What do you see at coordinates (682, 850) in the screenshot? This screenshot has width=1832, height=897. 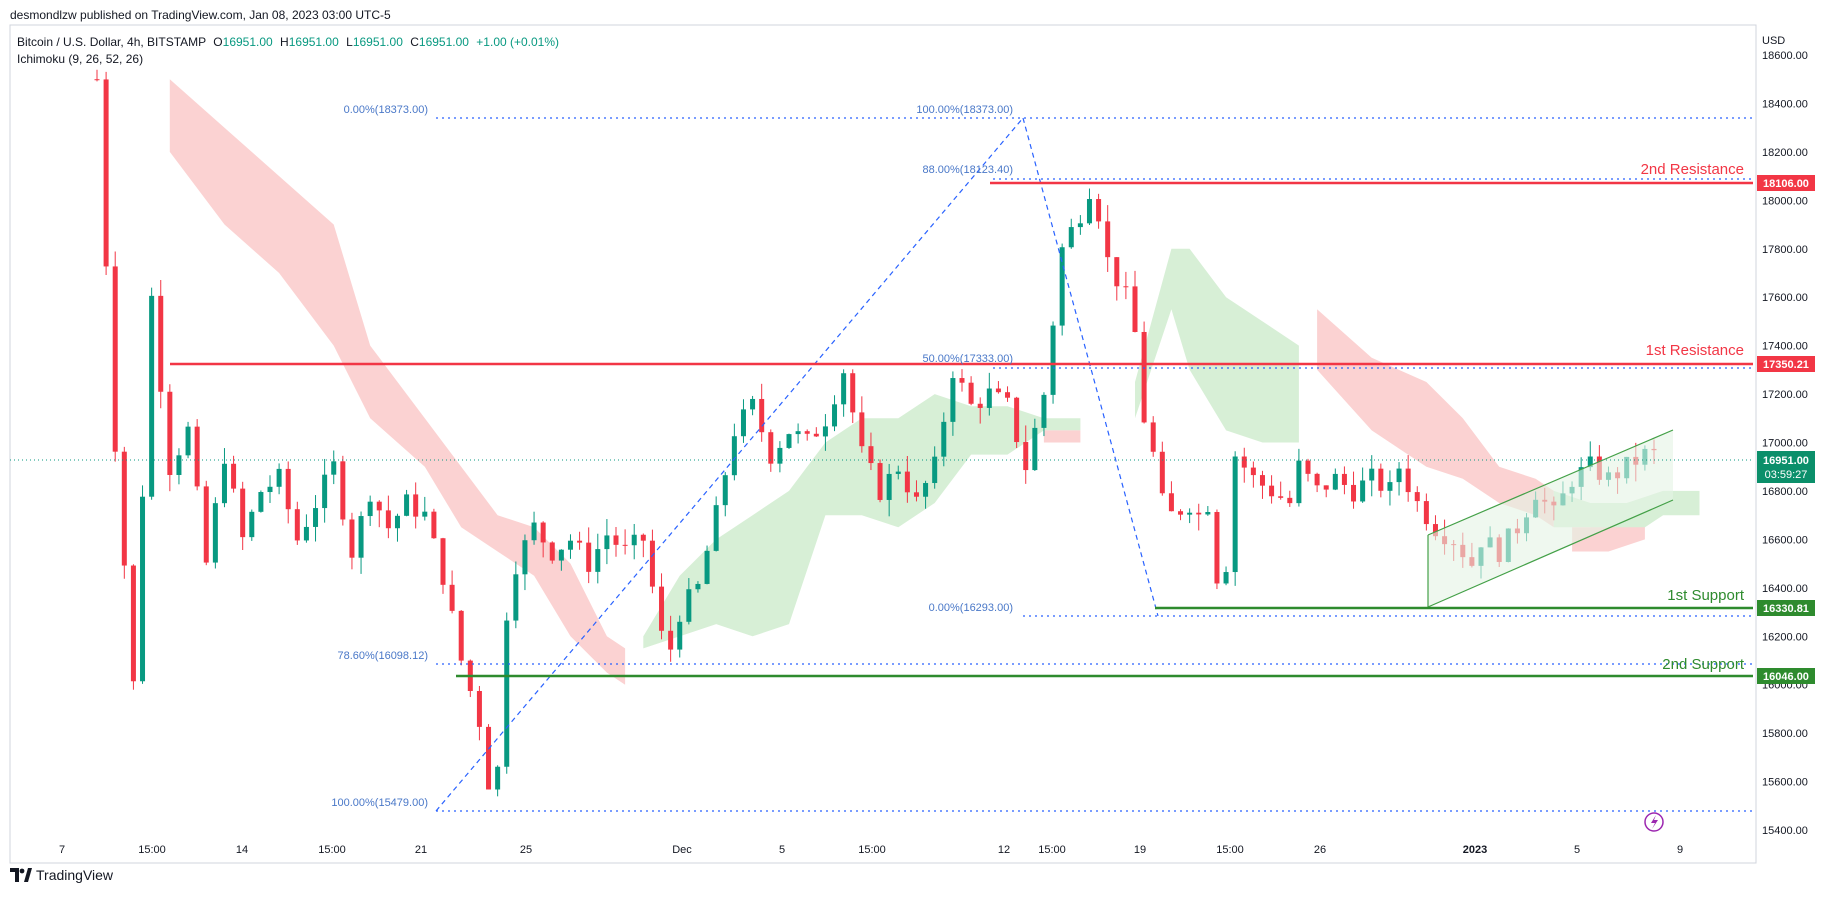 I see `time-tick-label: Dec` at bounding box center [682, 850].